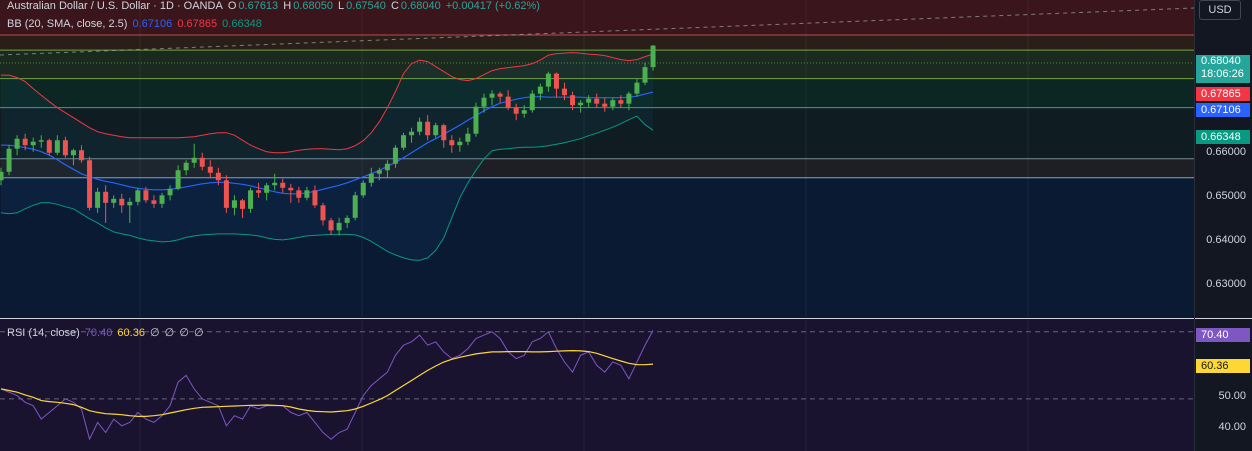 This screenshot has width=1252, height=451. What do you see at coordinates (106, 332) in the screenshot?
I see `rsi-legend: RSI (14, close) 70.40 60.36 ∅ ∅ ∅ ∅` at bounding box center [106, 332].